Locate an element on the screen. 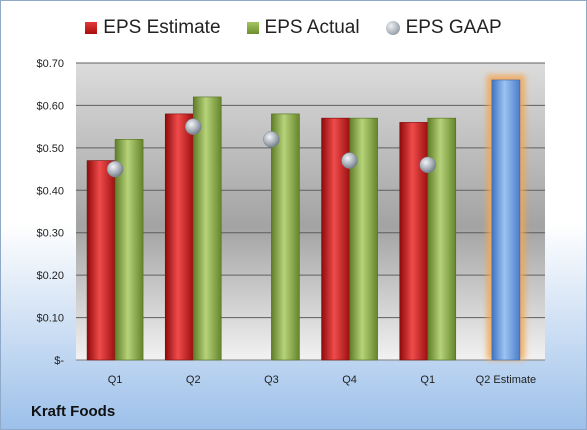 Image resolution: width=587 pixels, height=430 pixels. bar-q2-estimate is located at coordinates (506, 220).